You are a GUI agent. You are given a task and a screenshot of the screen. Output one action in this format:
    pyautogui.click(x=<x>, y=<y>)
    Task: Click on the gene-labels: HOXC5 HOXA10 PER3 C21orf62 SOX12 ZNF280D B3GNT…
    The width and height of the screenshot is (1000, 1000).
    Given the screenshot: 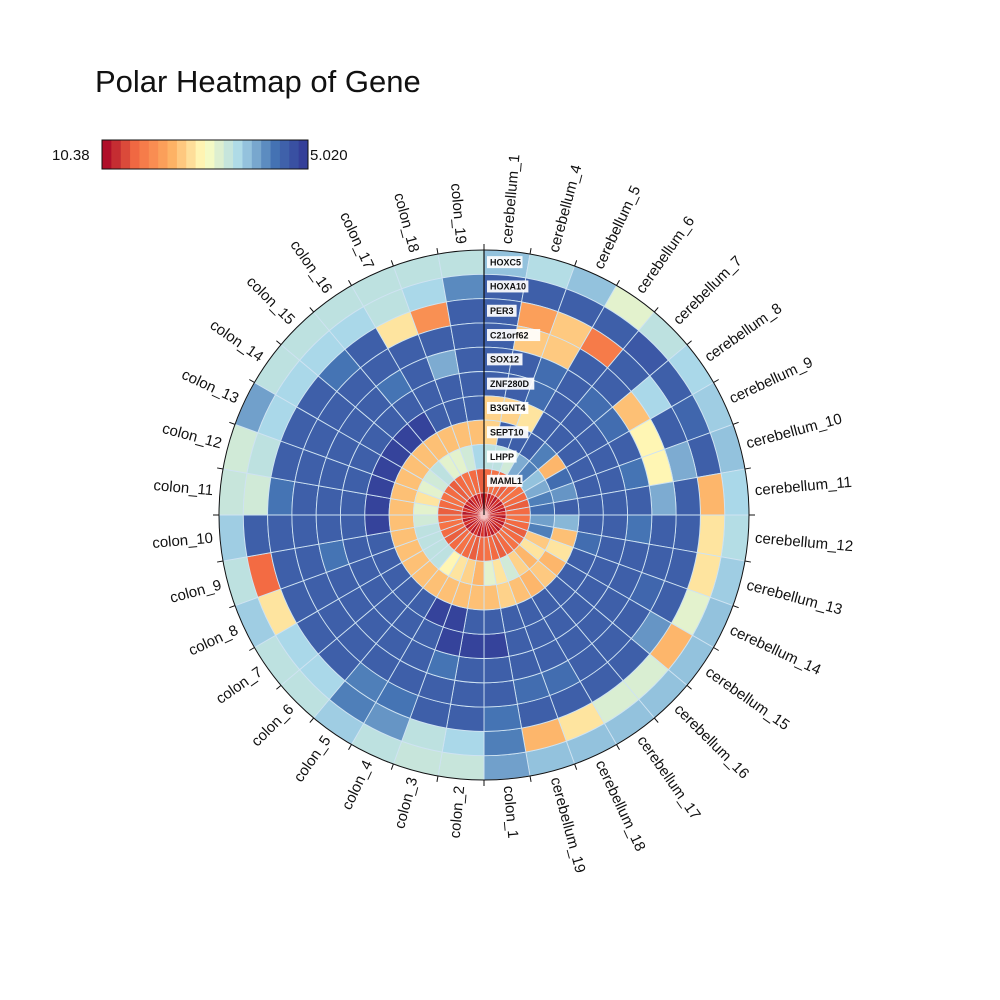 What is the action you would take?
    pyautogui.click(x=514, y=371)
    